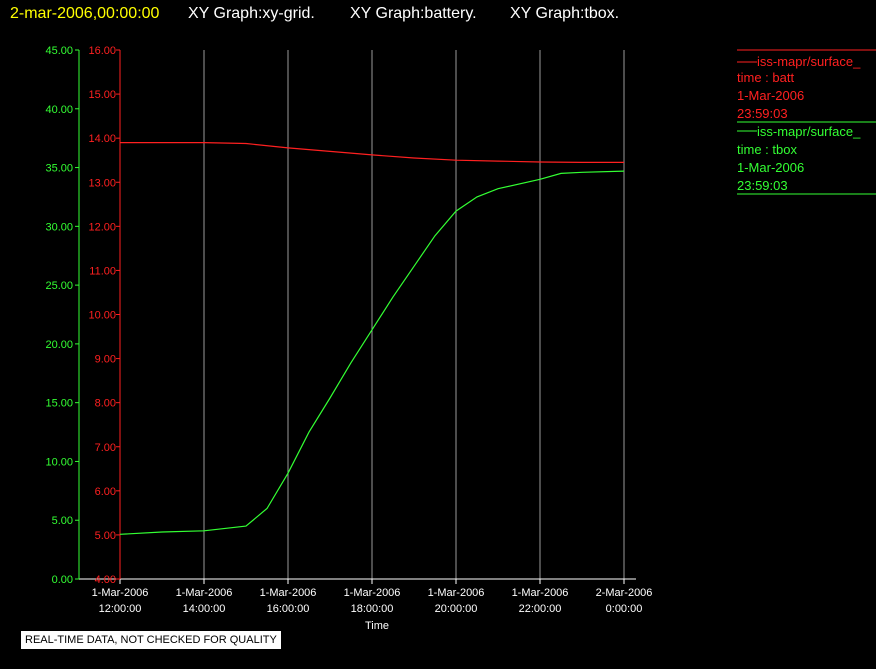 This screenshot has height=669, width=876. I want to click on header-graph-xy-grid: XY Graph:xy-grid., so click(251, 13).